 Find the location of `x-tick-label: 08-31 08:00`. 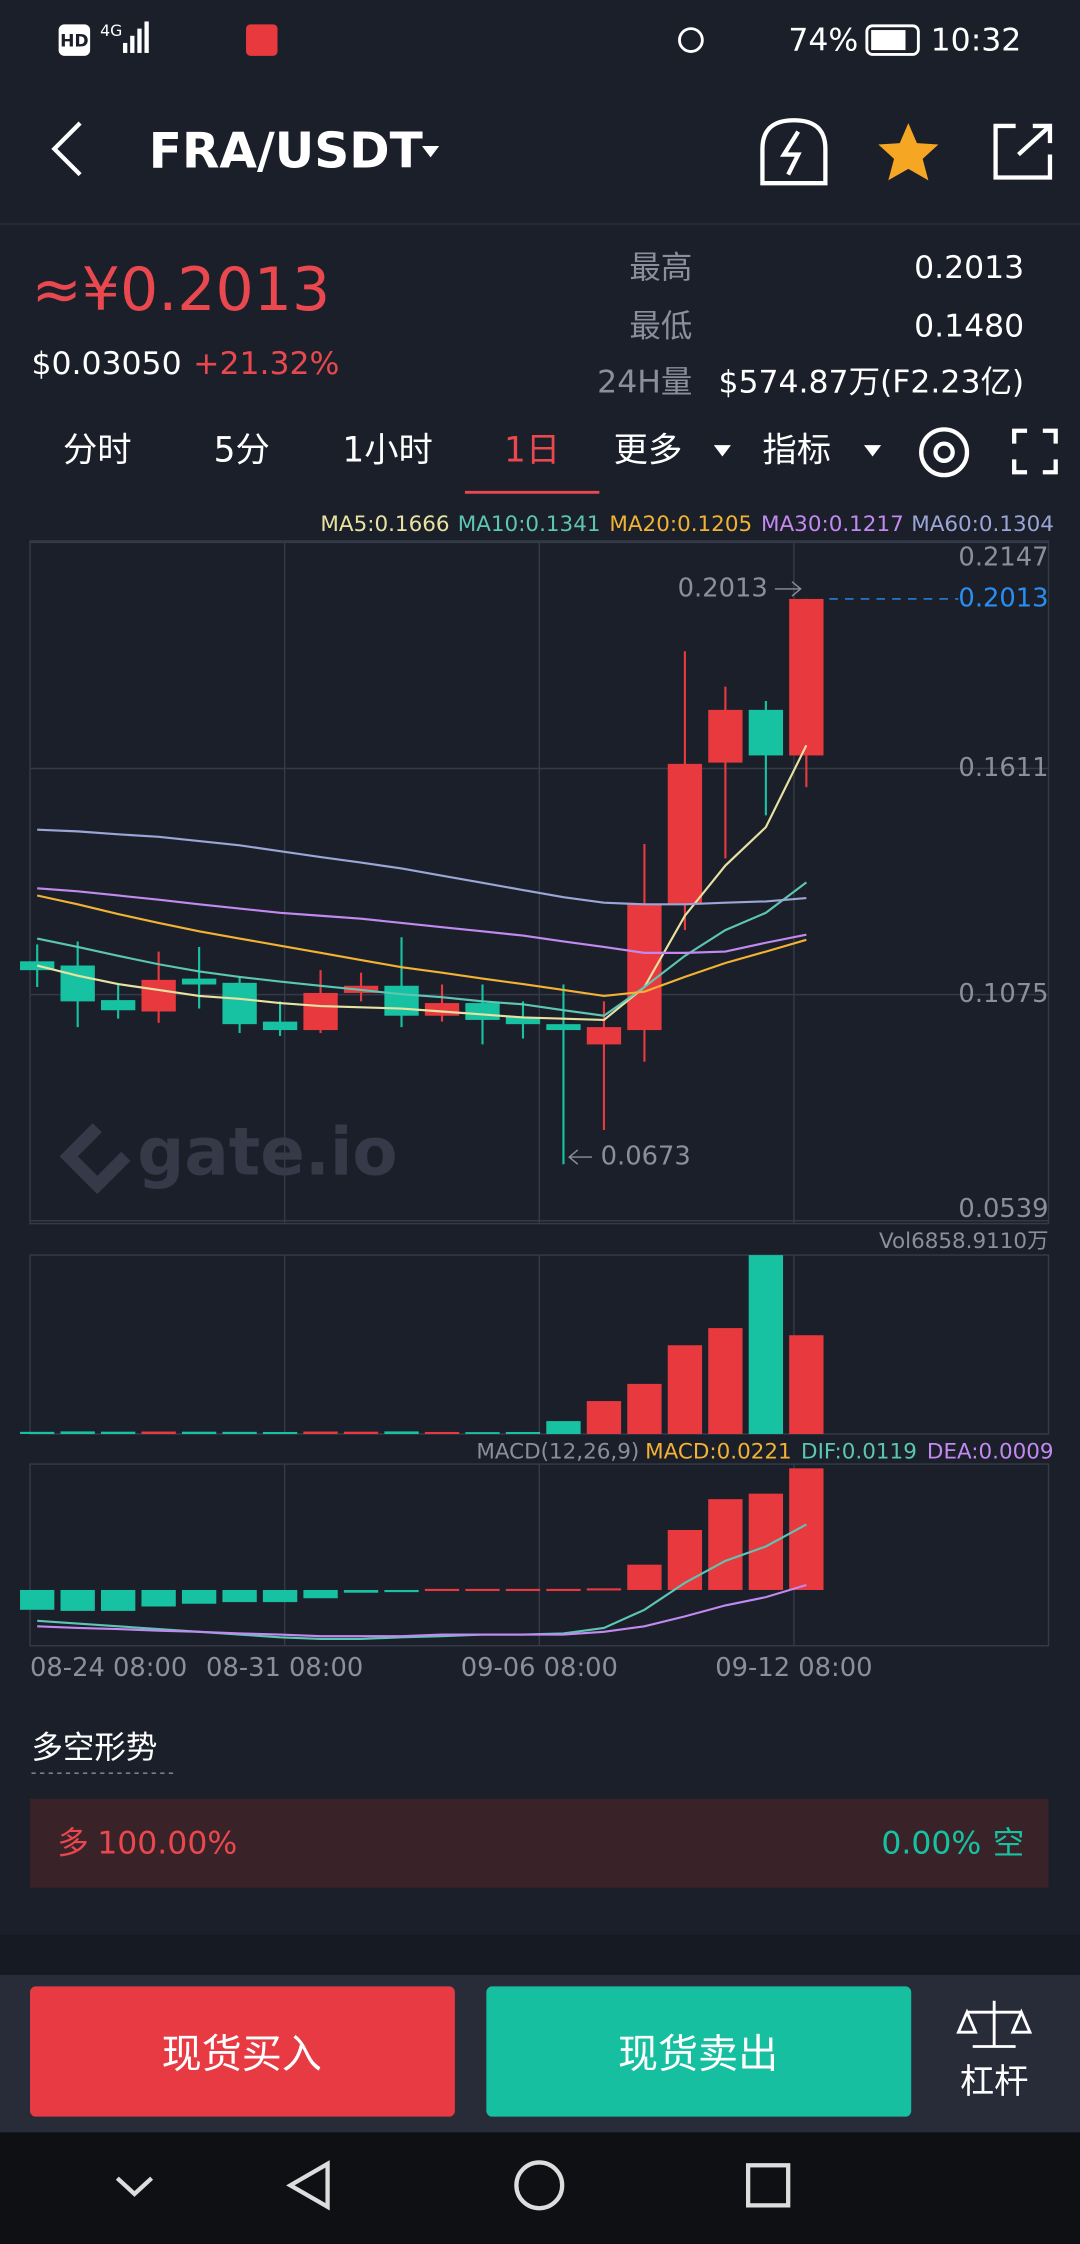

x-tick-label: 08-31 08:00 is located at coordinates (284, 1668).